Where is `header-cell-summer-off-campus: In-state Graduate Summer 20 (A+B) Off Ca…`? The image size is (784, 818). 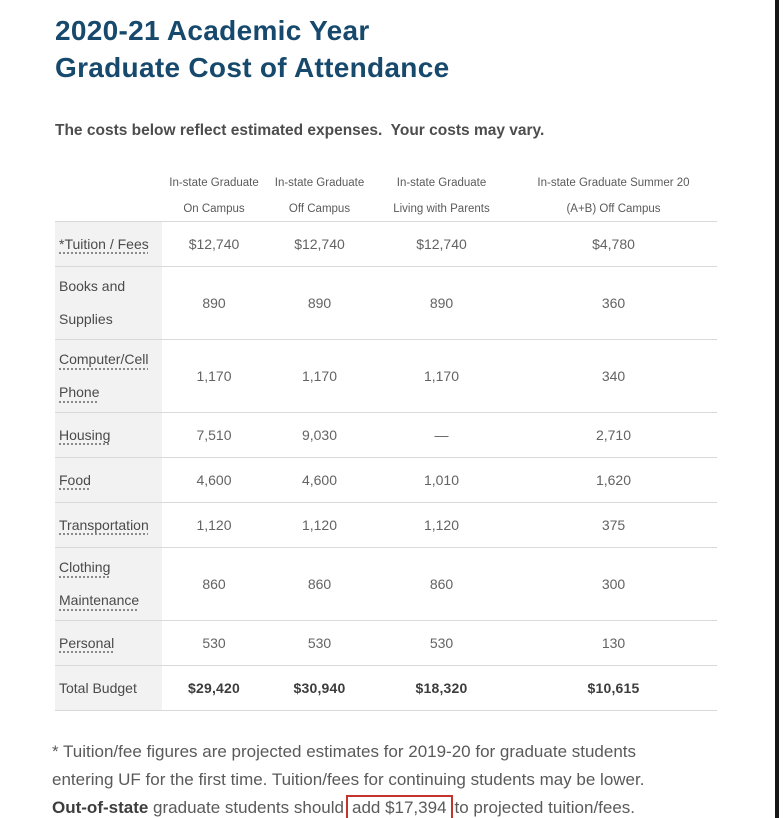 header-cell-summer-off-campus: In-state Graduate Summer 20 (A+B) Off Ca… is located at coordinates (613, 195).